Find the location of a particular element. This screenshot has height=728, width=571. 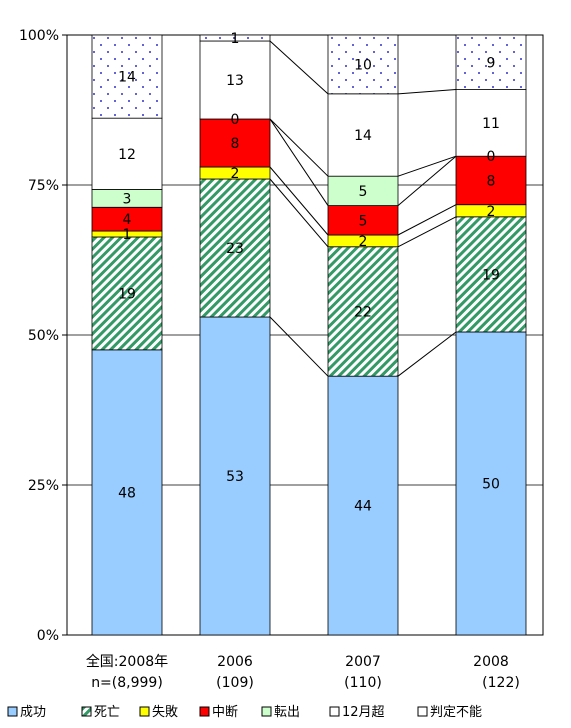

legend-item: 転出 is located at coordinates (280, 712).